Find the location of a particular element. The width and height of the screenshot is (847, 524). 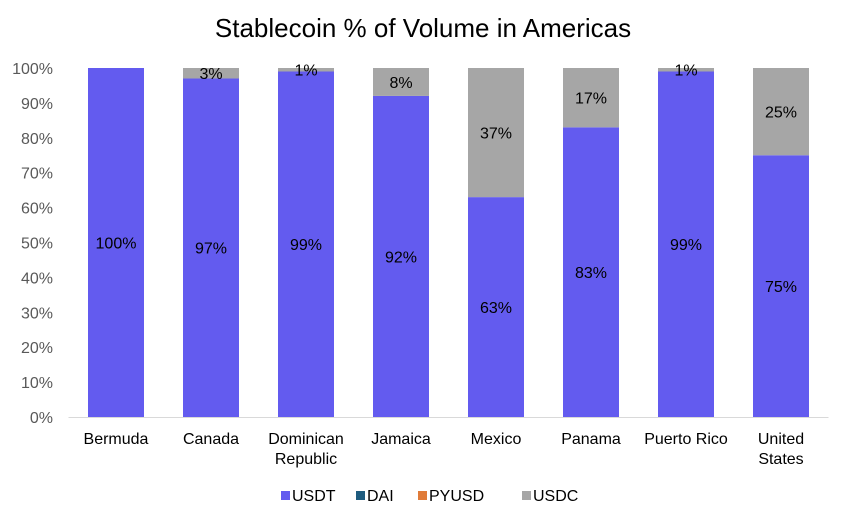

legend-swatch-pyusd is located at coordinates (422, 495).